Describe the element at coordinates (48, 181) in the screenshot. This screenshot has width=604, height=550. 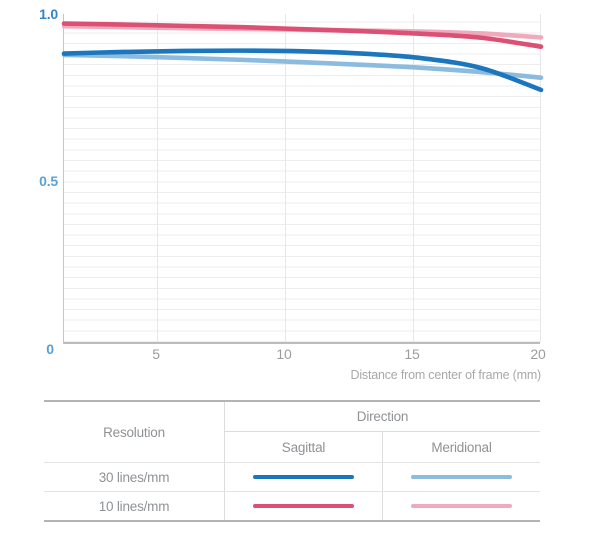
I see `y-tick-label-0.5: 0.5` at that location.